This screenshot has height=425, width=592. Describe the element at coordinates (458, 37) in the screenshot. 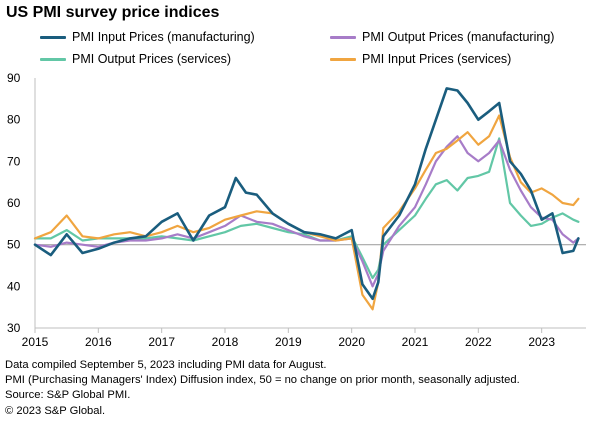

I see `legend-label-output-manufacturing: PMI Output Prices (manufacturing)` at that location.